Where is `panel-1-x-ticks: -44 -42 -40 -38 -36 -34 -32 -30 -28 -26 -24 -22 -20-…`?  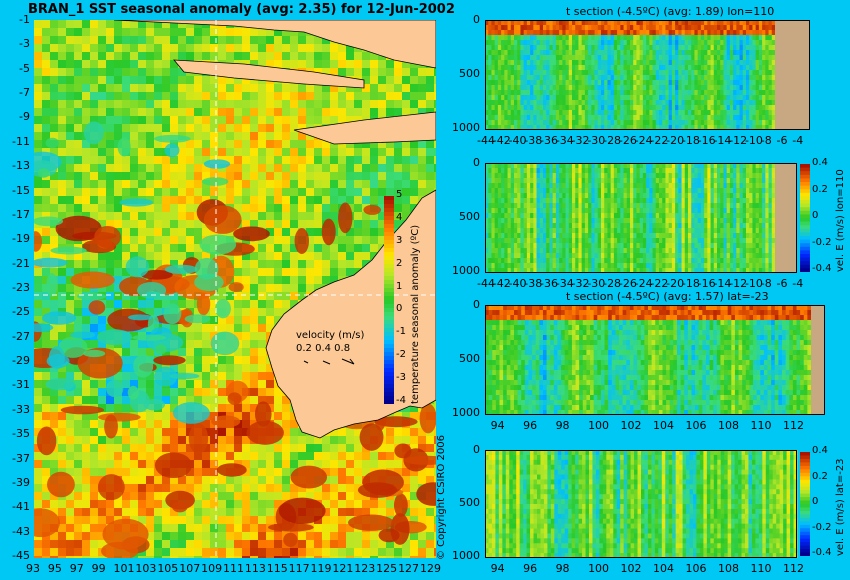 panel-1-x-ticks: -44 -42 -40 -38 -36 -34 -32 -30 -28 -26 -24 -22 -20-… is located at coordinates (643, 142).